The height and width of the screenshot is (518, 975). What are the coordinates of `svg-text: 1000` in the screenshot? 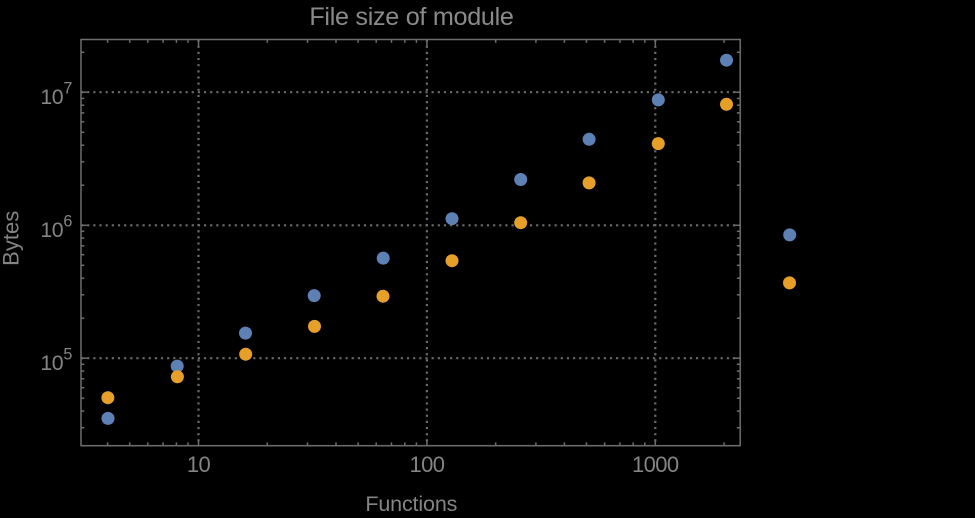 It's located at (655, 464).